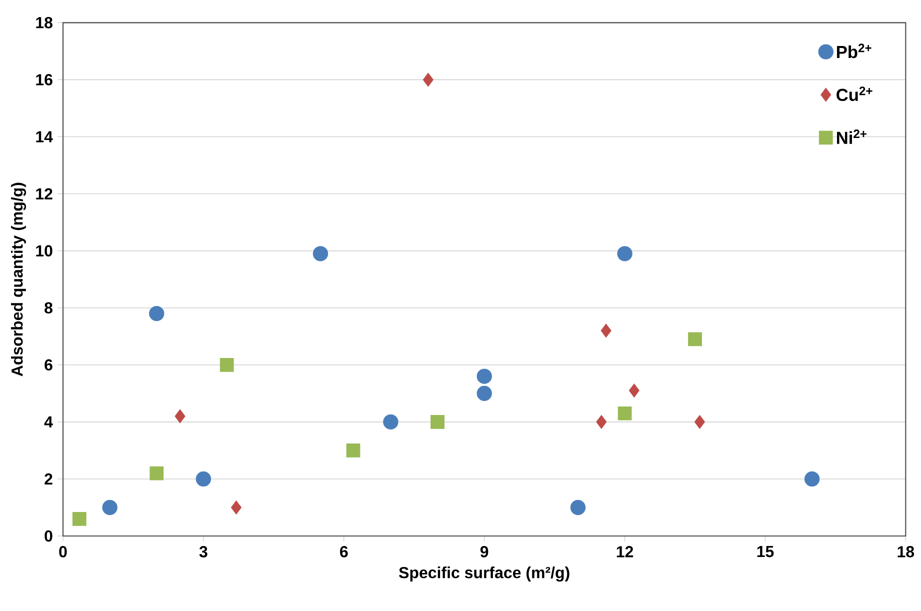  I want to click on x-tick-label: 6, so click(344, 552).